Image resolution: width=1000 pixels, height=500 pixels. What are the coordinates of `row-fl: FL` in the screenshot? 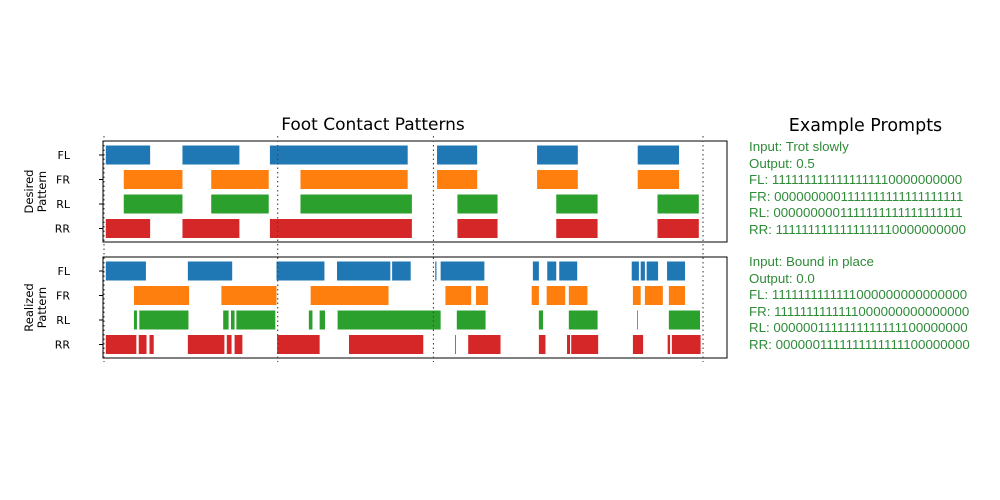 It's located at (372, 271).